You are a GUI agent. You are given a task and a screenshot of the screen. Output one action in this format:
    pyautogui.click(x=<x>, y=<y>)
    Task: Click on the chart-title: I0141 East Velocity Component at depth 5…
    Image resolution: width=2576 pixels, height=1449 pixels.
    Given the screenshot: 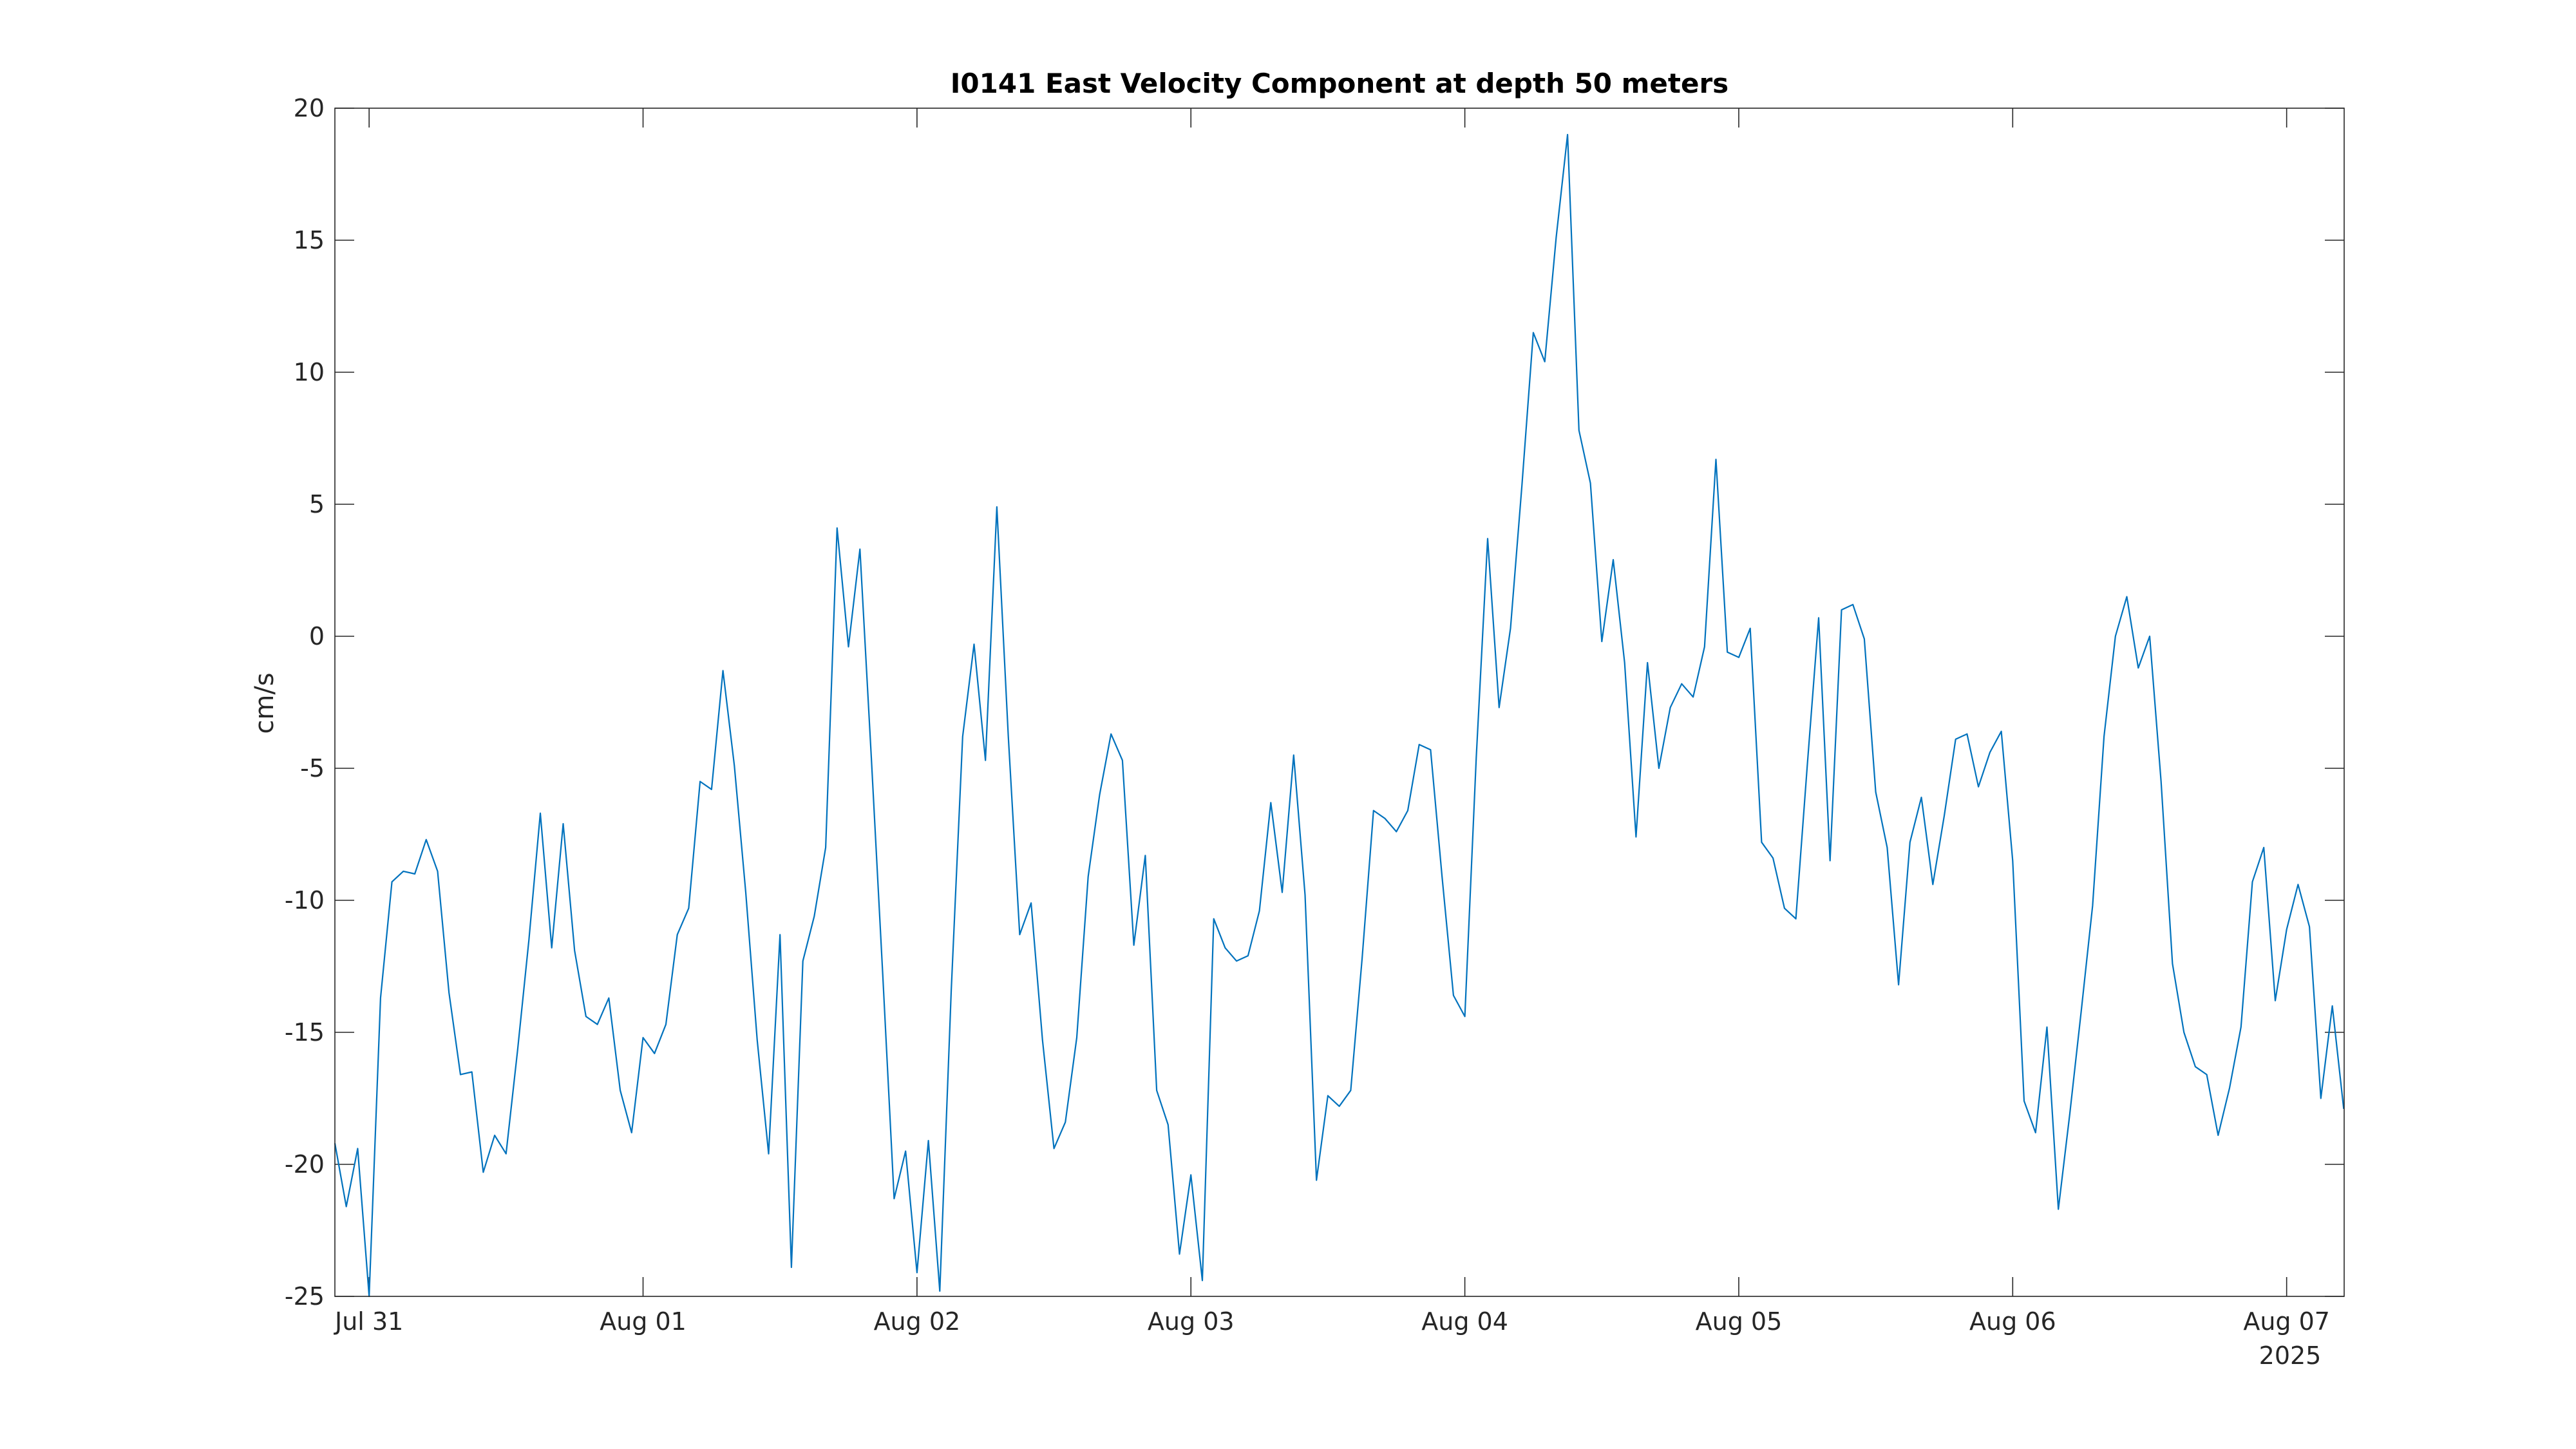 What is the action you would take?
    pyautogui.click(x=1339, y=83)
    